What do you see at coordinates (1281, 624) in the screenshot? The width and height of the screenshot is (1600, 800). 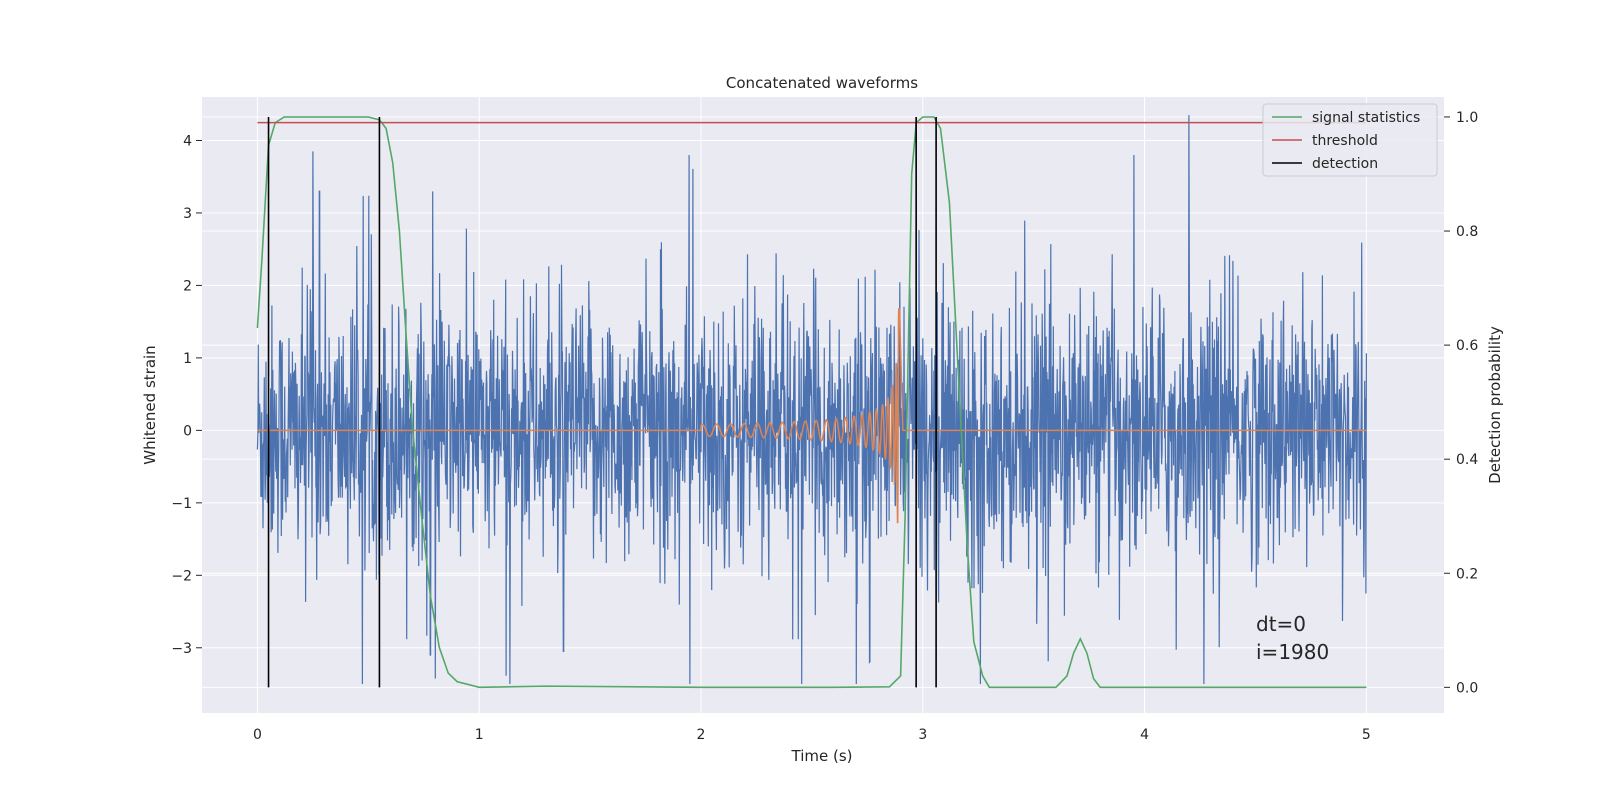 I see `annotation-dt: dt=0` at bounding box center [1281, 624].